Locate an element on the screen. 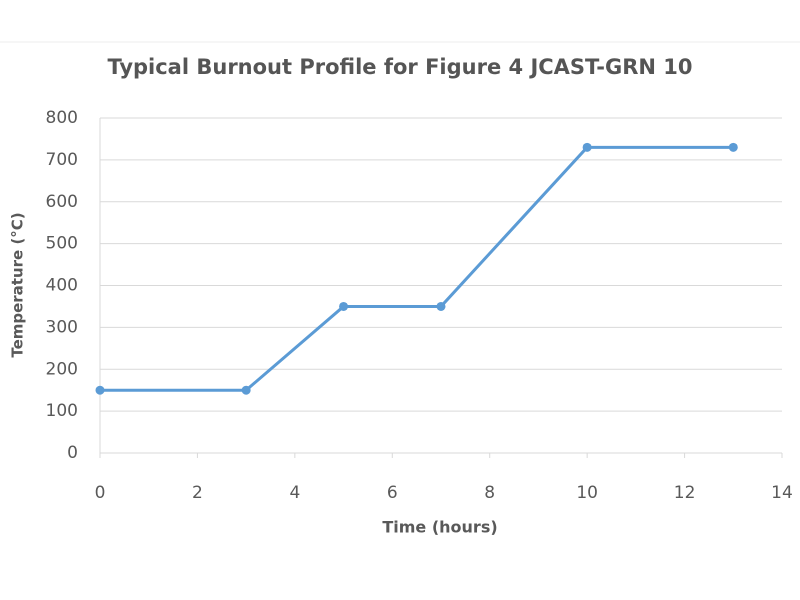  y-tick-label: 200 is located at coordinates (62, 369).